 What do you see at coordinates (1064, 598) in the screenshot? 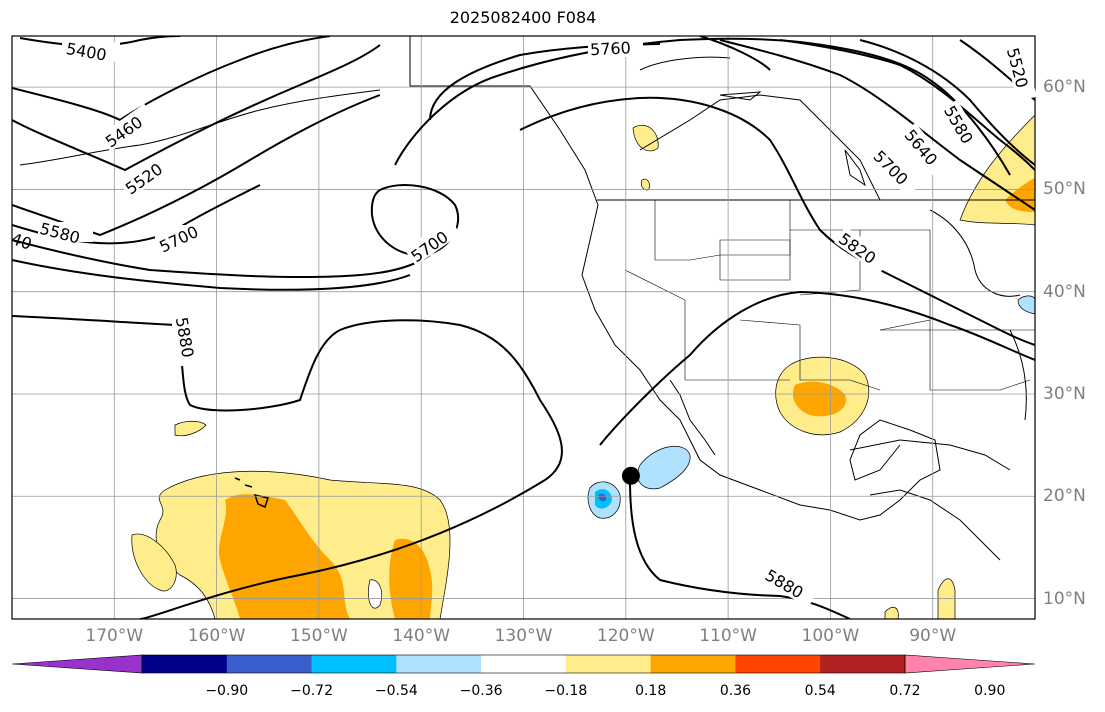
I see `latitude-label: 10°N` at bounding box center [1064, 598].